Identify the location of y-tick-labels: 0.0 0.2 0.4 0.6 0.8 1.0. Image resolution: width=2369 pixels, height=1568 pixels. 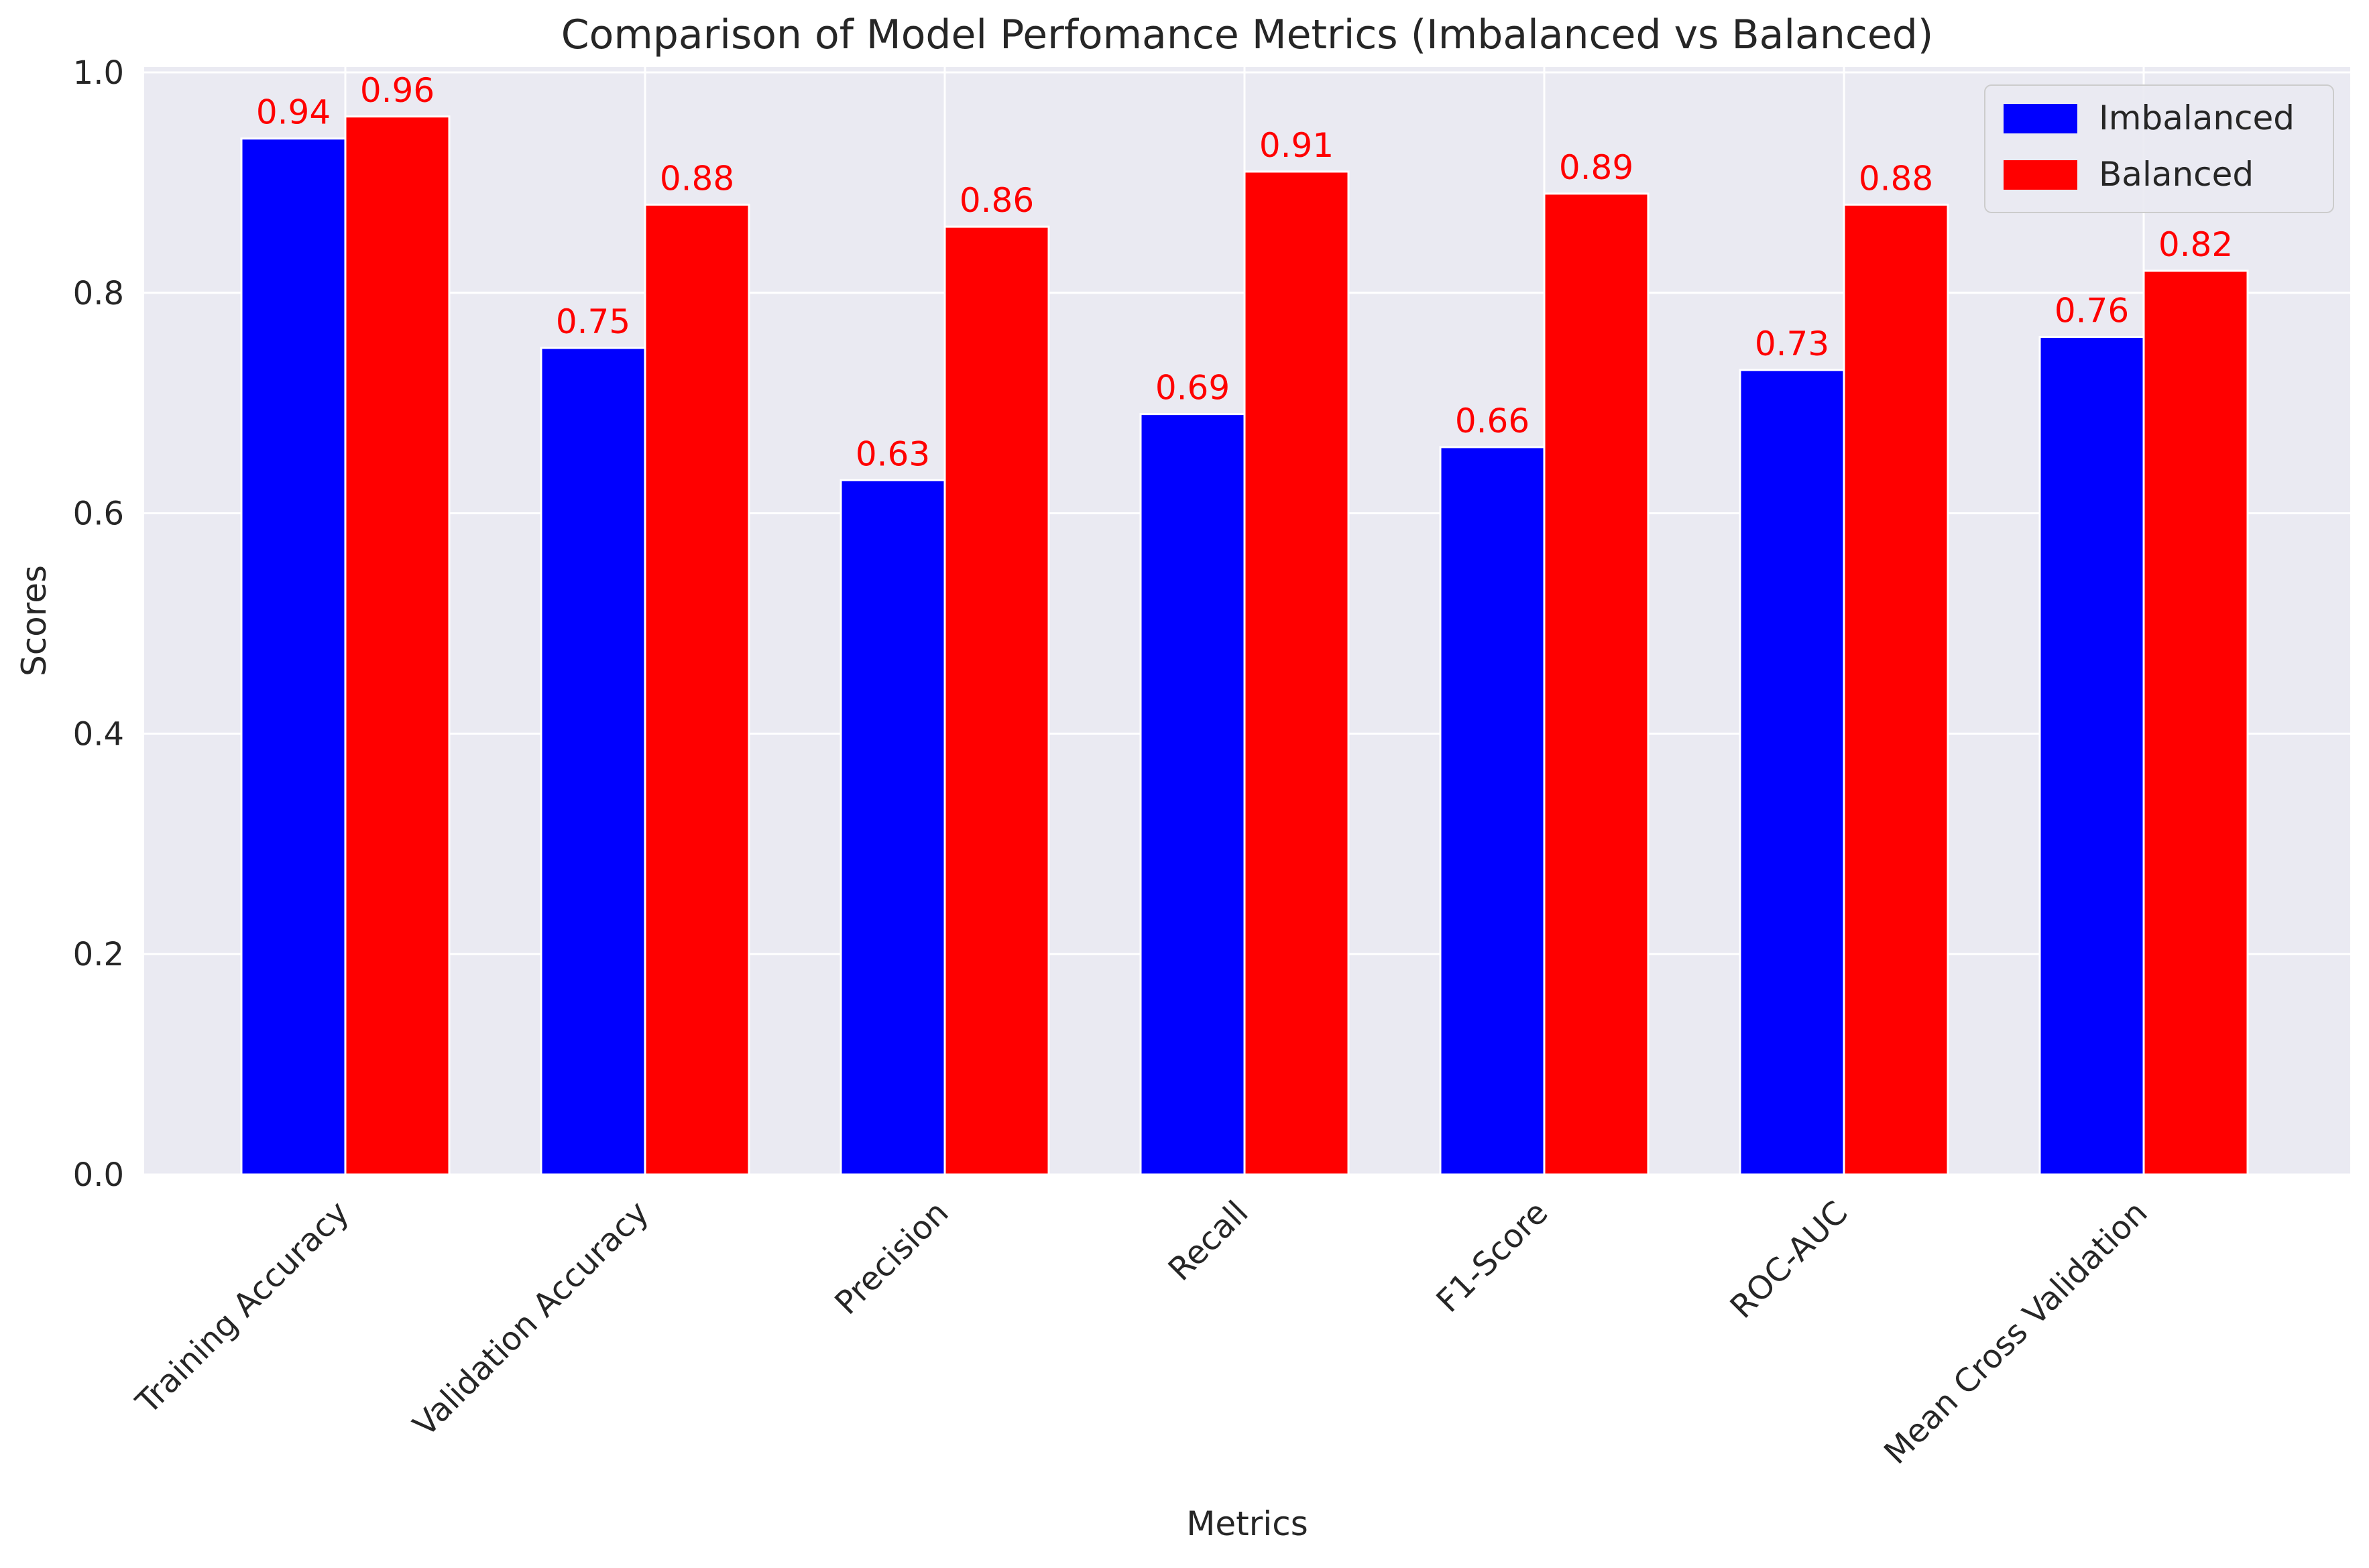
(98, 624).